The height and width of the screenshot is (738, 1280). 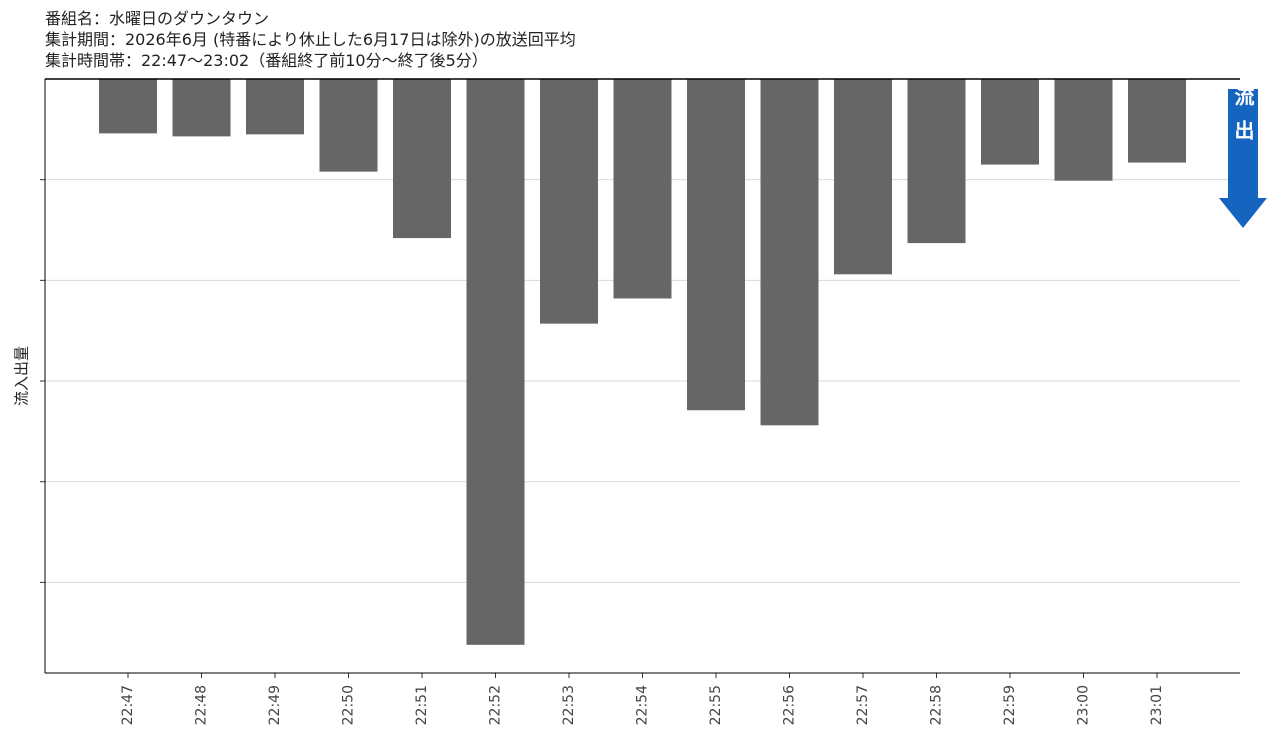 I want to click on x-tick-label: 22:47, so click(x=128, y=705).